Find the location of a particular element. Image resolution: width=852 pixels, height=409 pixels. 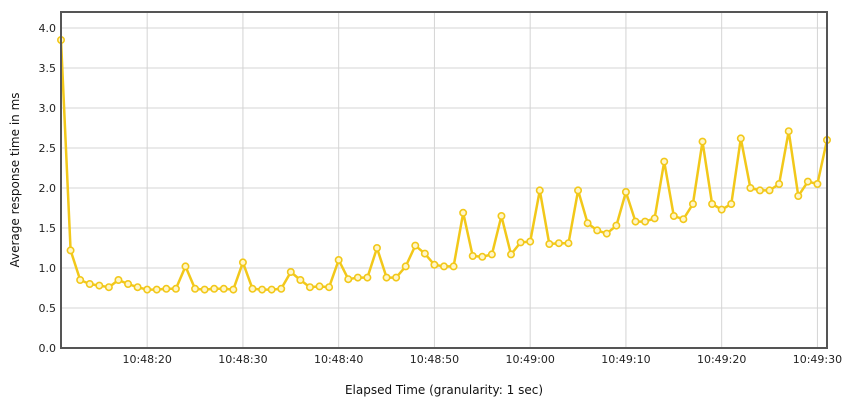

x-tick-label: 10:49:10 is located at coordinates (625, 359).